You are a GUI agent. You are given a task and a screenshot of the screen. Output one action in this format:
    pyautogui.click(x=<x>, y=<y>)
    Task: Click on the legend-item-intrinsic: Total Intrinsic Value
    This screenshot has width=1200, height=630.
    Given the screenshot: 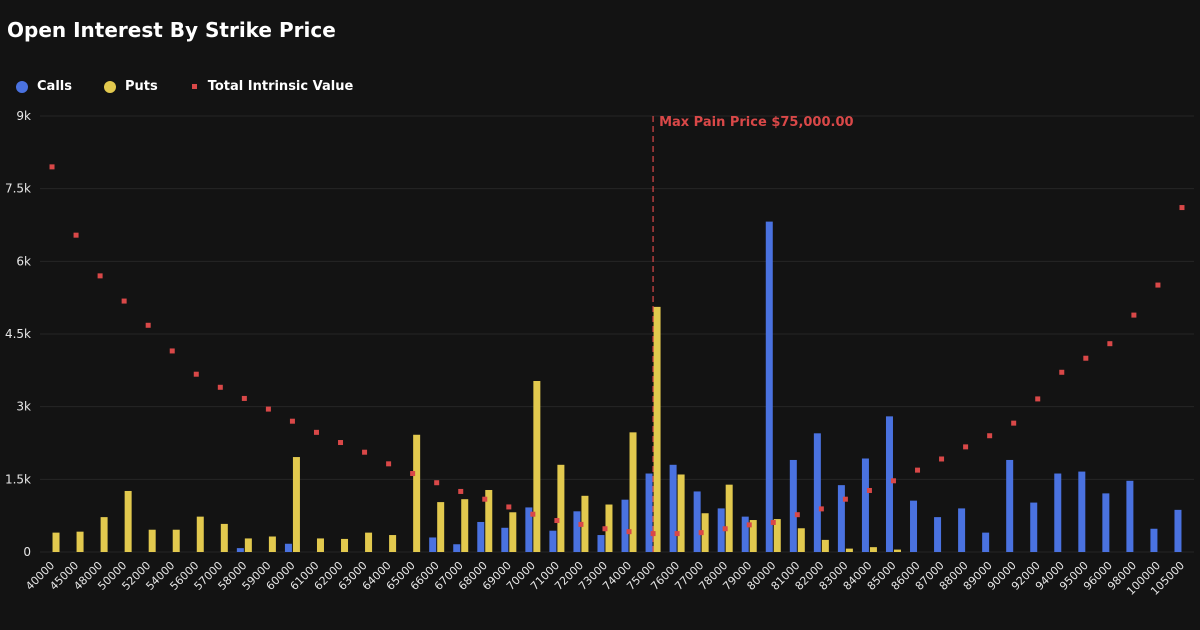 What is the action you would take?
    pyautogui.click(x=272, y=86)
    